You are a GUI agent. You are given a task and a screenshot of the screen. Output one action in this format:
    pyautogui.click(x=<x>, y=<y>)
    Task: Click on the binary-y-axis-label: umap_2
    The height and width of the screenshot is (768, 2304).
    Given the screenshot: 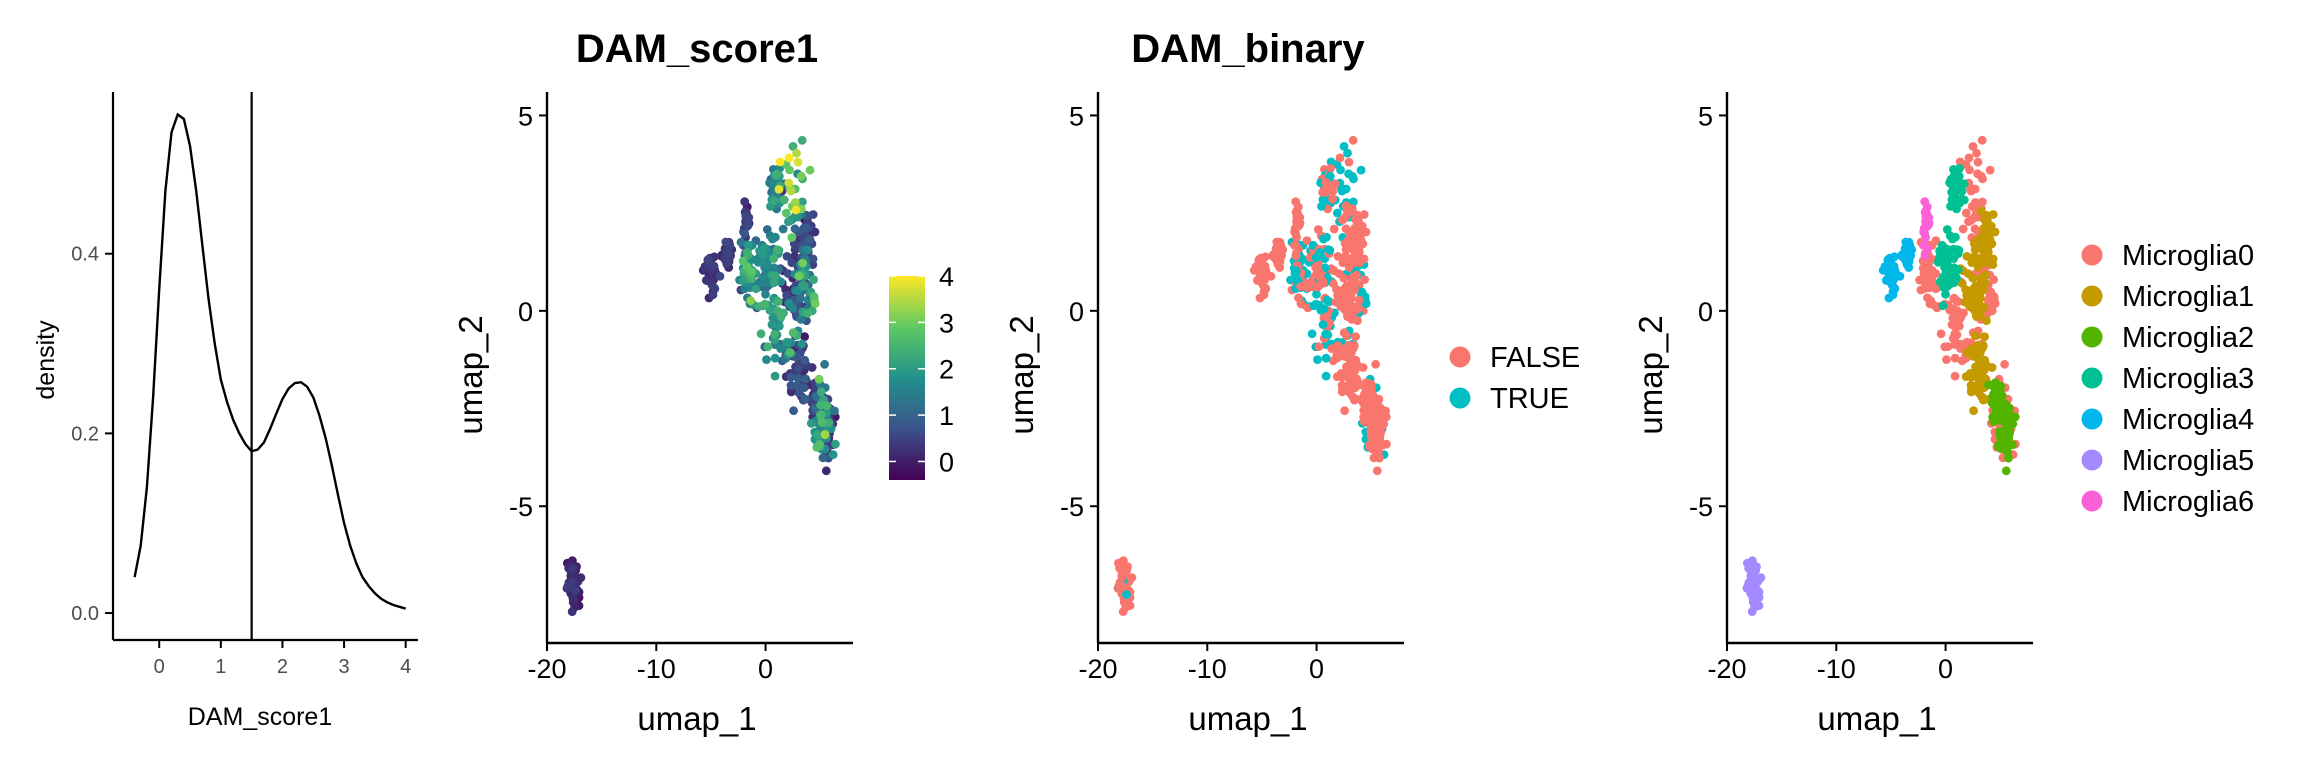 What is the action you would take?
    pyautogui.click(x=1021, y=374)
    